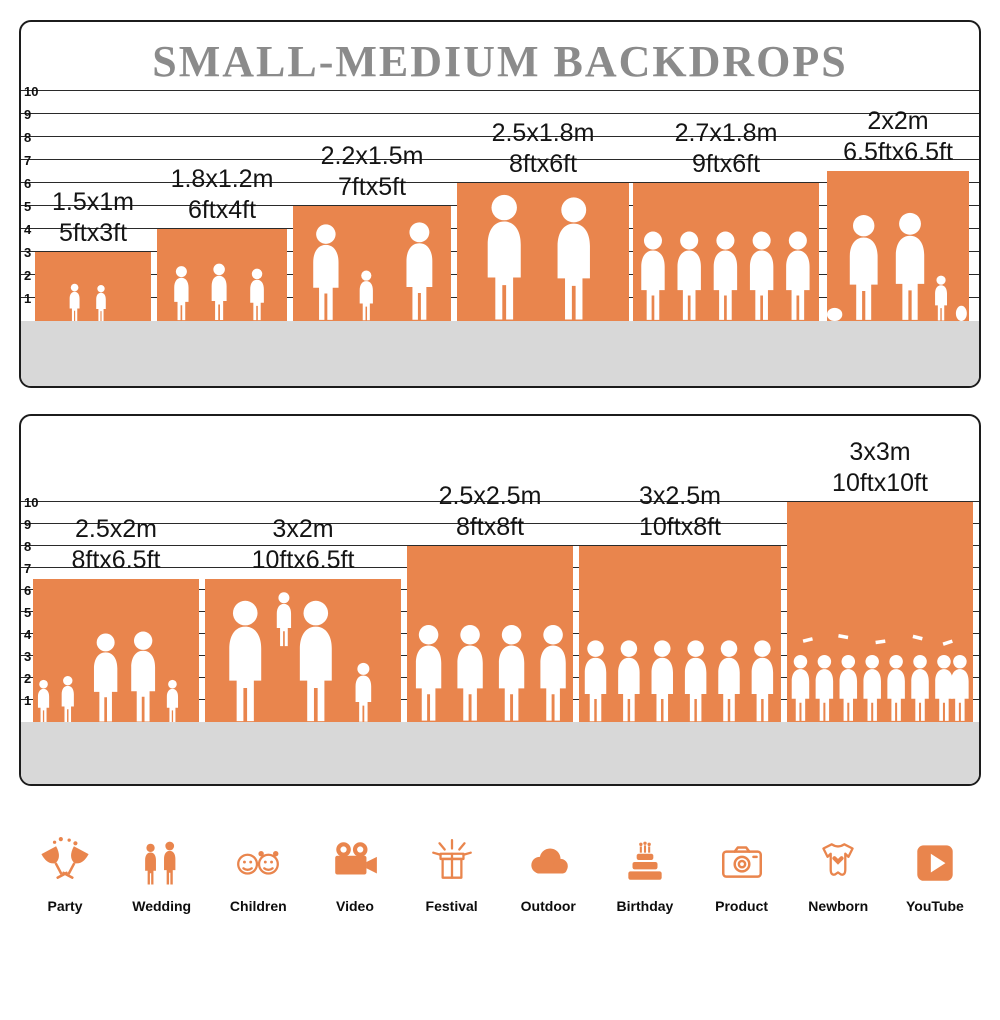  What do you see at coordinates (838, 859) in the screenshot?
I see `newborn-icon` at bounding box center [838, 859].